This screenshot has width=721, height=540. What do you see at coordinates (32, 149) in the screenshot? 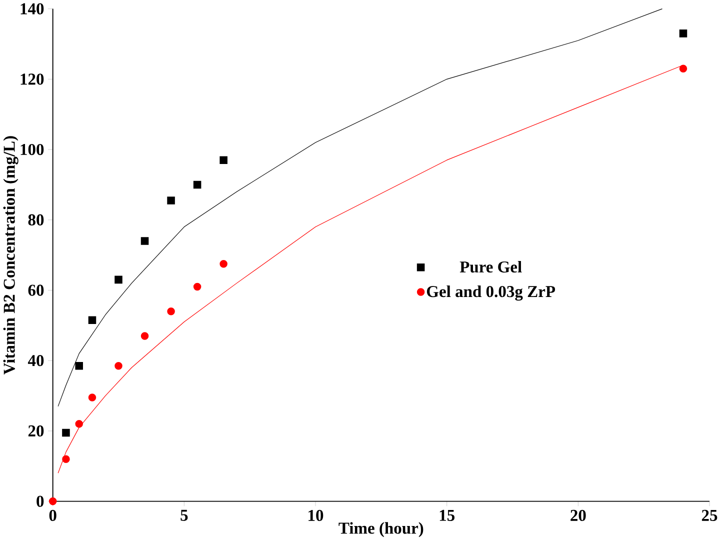
I see `y-tick-label: 100` at bounding box center [32, 149].